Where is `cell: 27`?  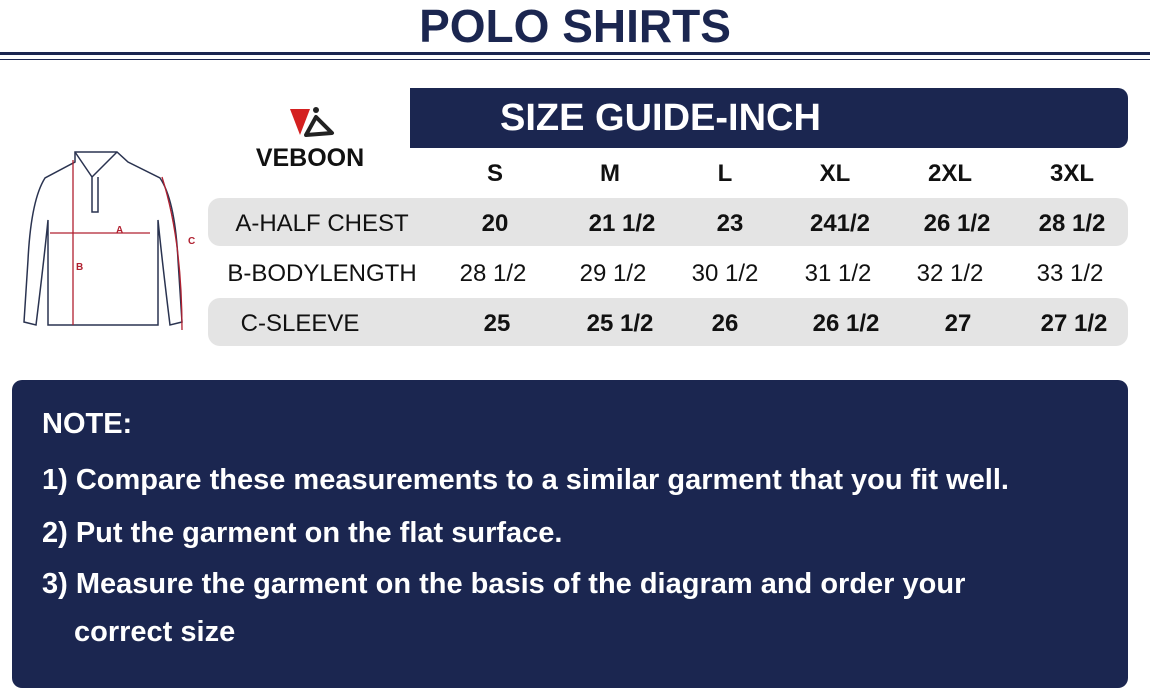
cell: 27 is located at coordinates (958, 323).